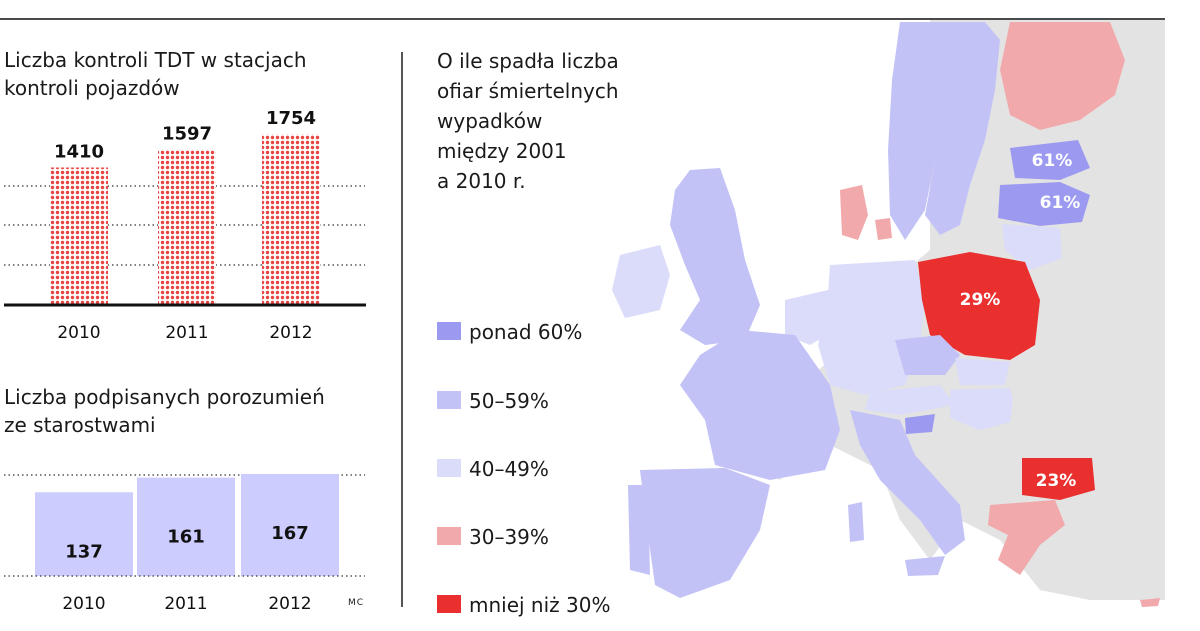 This screenshot has width=1200, height=631. What do you see at coordinates (402, 329) in the screenshot?
I see `panel-divider` at bounding box center [402, 329].